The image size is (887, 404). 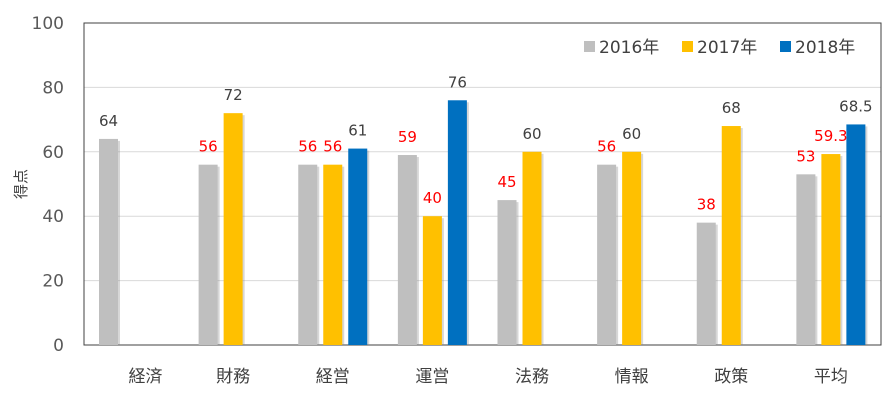 What do you see at coordinates (53, 153) in the screenshot?
I see `y-tick-label: 60` at bounding box center [53, 153].